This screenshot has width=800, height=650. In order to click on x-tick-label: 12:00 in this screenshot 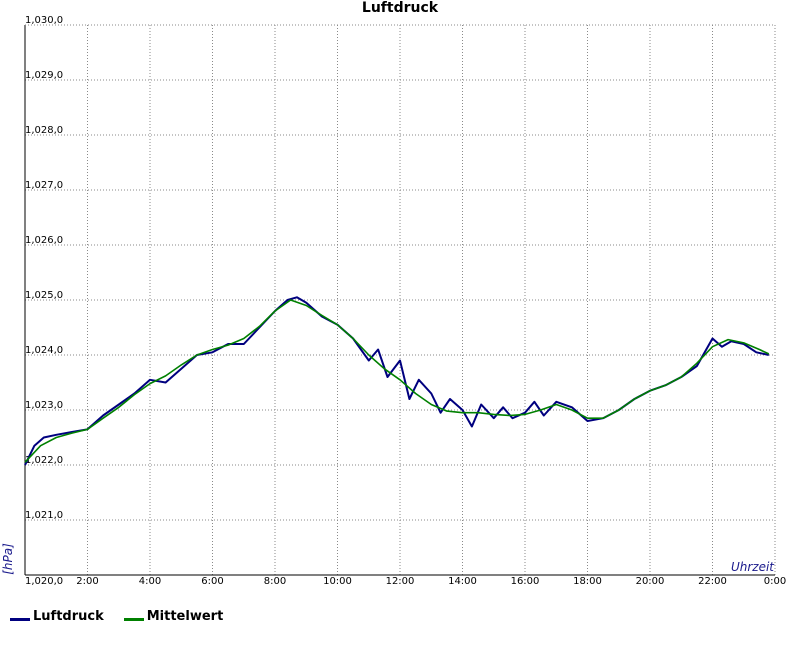, I will do `click(400, 581)`.